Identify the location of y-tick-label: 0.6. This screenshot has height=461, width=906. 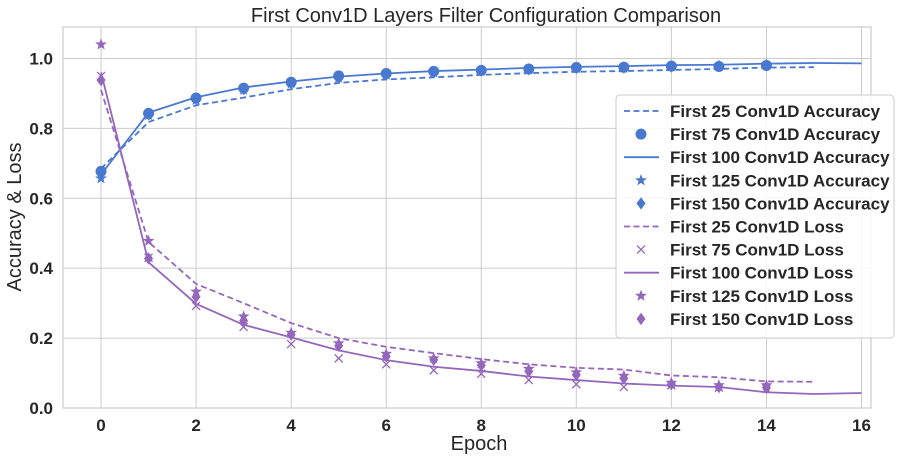
(41, 198).